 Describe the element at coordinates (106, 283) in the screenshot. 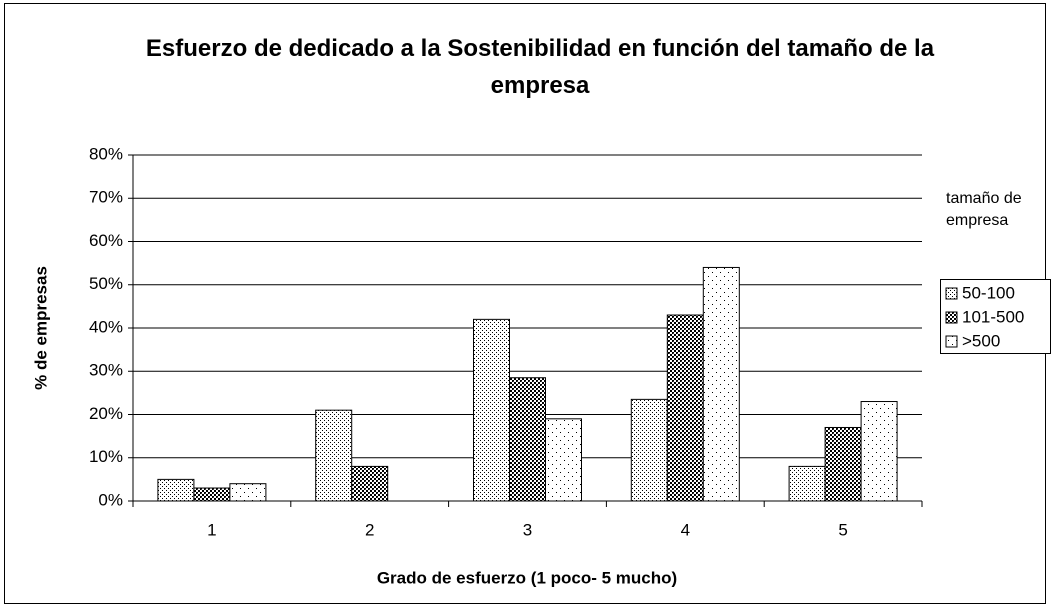

I see `y-tick-label: 50%` at that location.